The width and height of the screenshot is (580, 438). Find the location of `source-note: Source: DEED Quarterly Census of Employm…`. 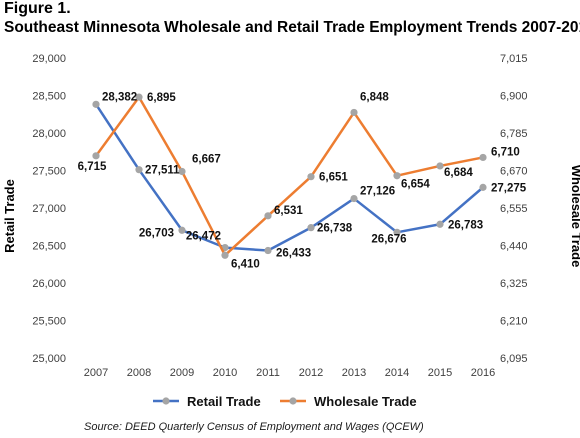

source-note: Source: DEED Quarterly Census of Employm… is located at coordinates (254, 427).